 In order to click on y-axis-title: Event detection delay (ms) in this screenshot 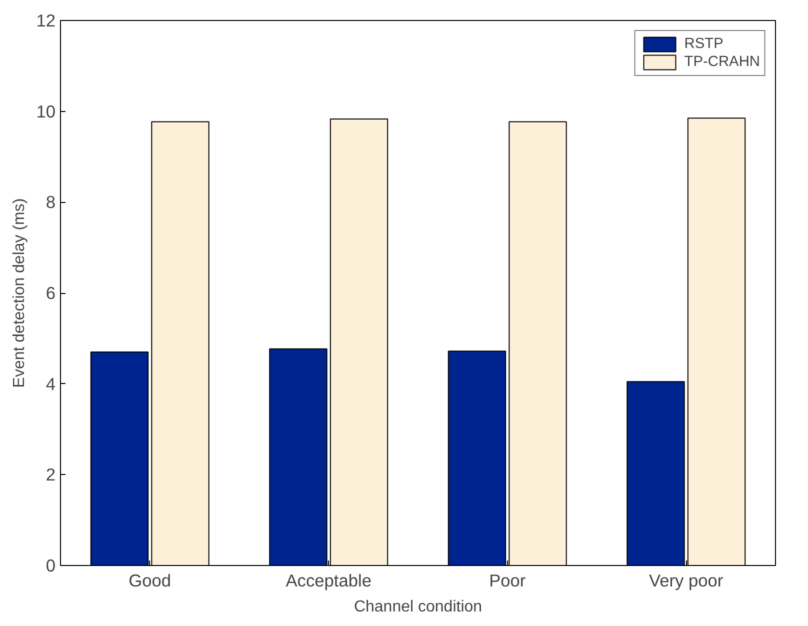, I will do `click(19, 293)`.